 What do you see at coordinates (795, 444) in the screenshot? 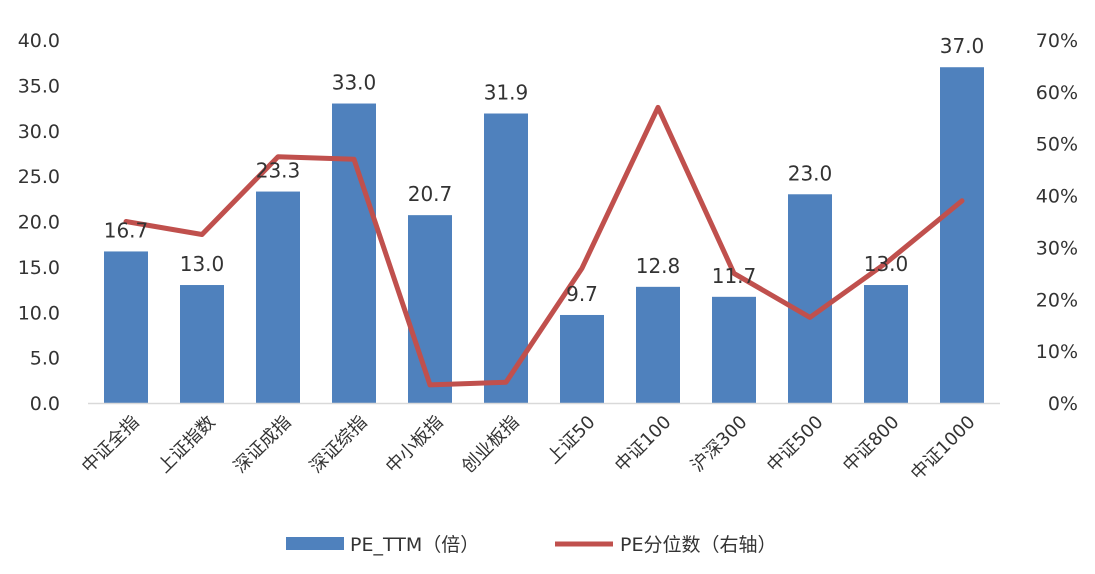
I see `category-label: 中证500` at bounding box center [795, 444].